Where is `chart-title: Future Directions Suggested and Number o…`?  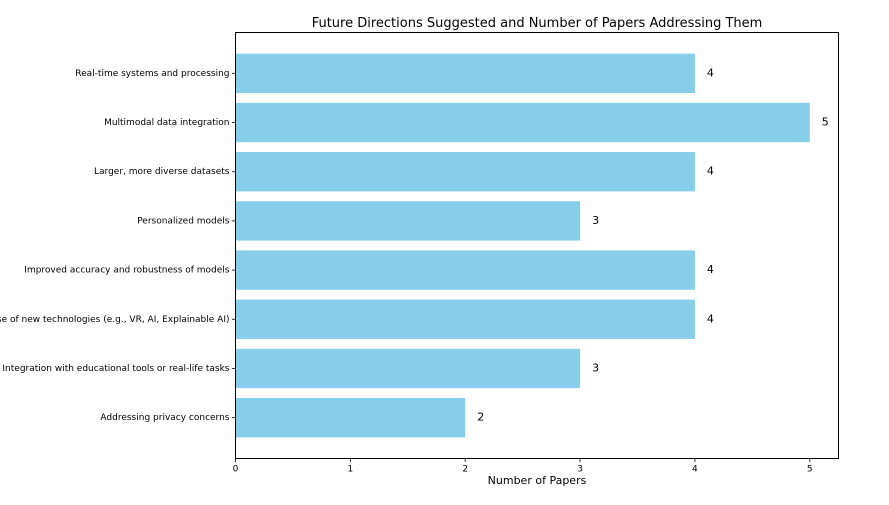
chart-title: Future Directions Suggested and Number o… is located at coordinates (537, 23).